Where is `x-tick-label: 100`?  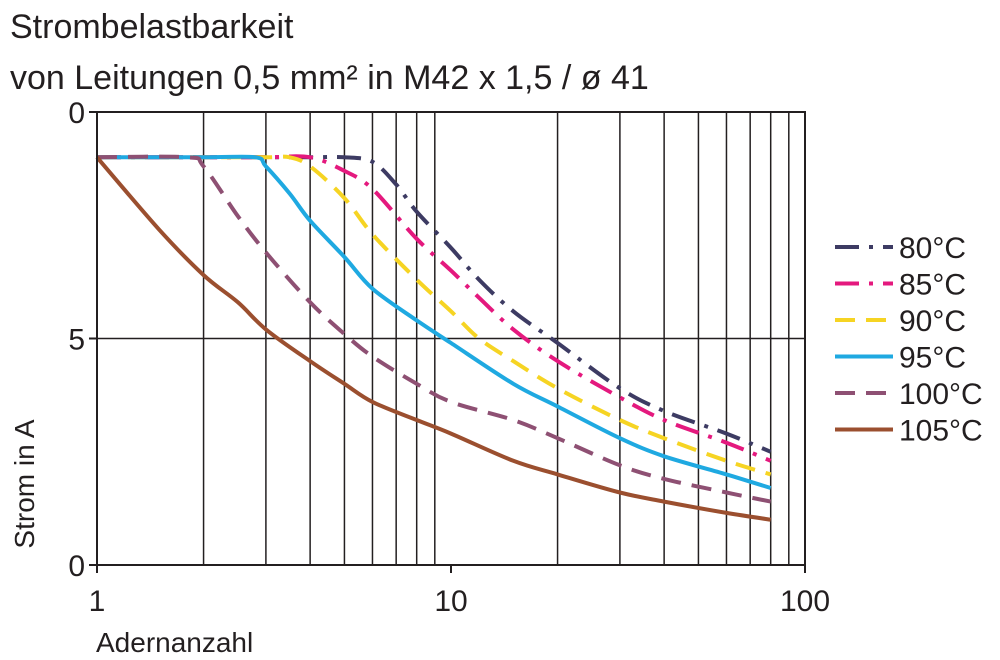
x-tick-label: 100 is located at coordinates (805, 601).